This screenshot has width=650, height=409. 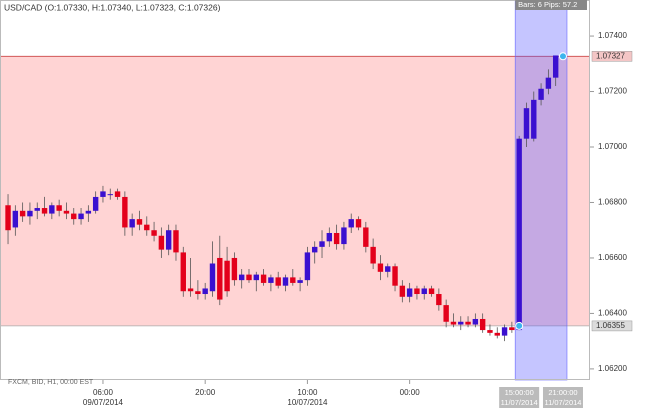 I want to click on y-tick-label: 1.06600, so click(x=612, y=257).